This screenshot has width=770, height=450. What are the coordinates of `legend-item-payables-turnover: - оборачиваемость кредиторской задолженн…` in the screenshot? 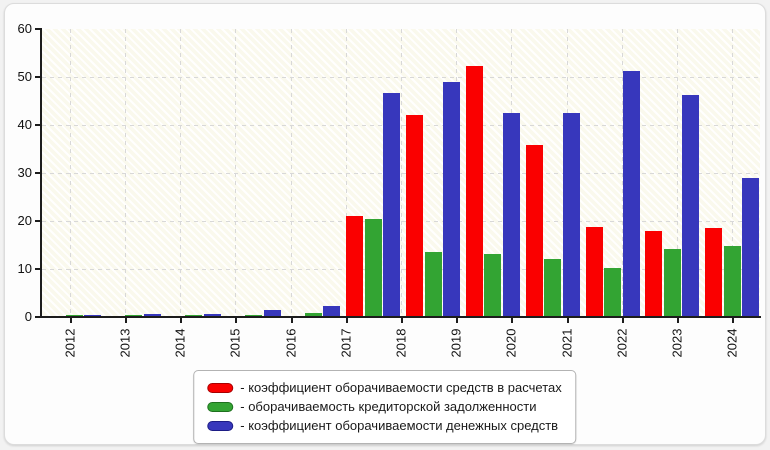 It's located at (384, 406).